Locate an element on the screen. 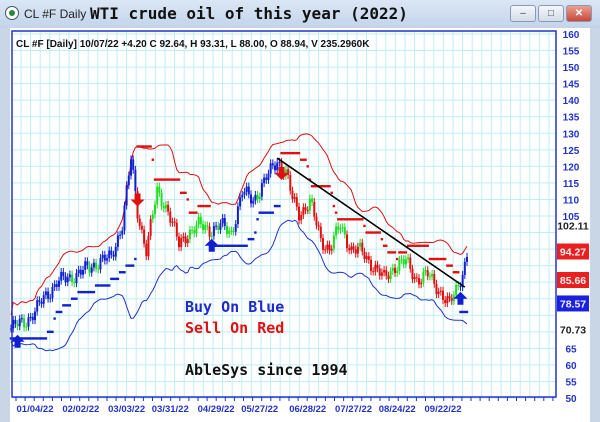  y-tick-label: 150 is located at coordinates (571, 68).